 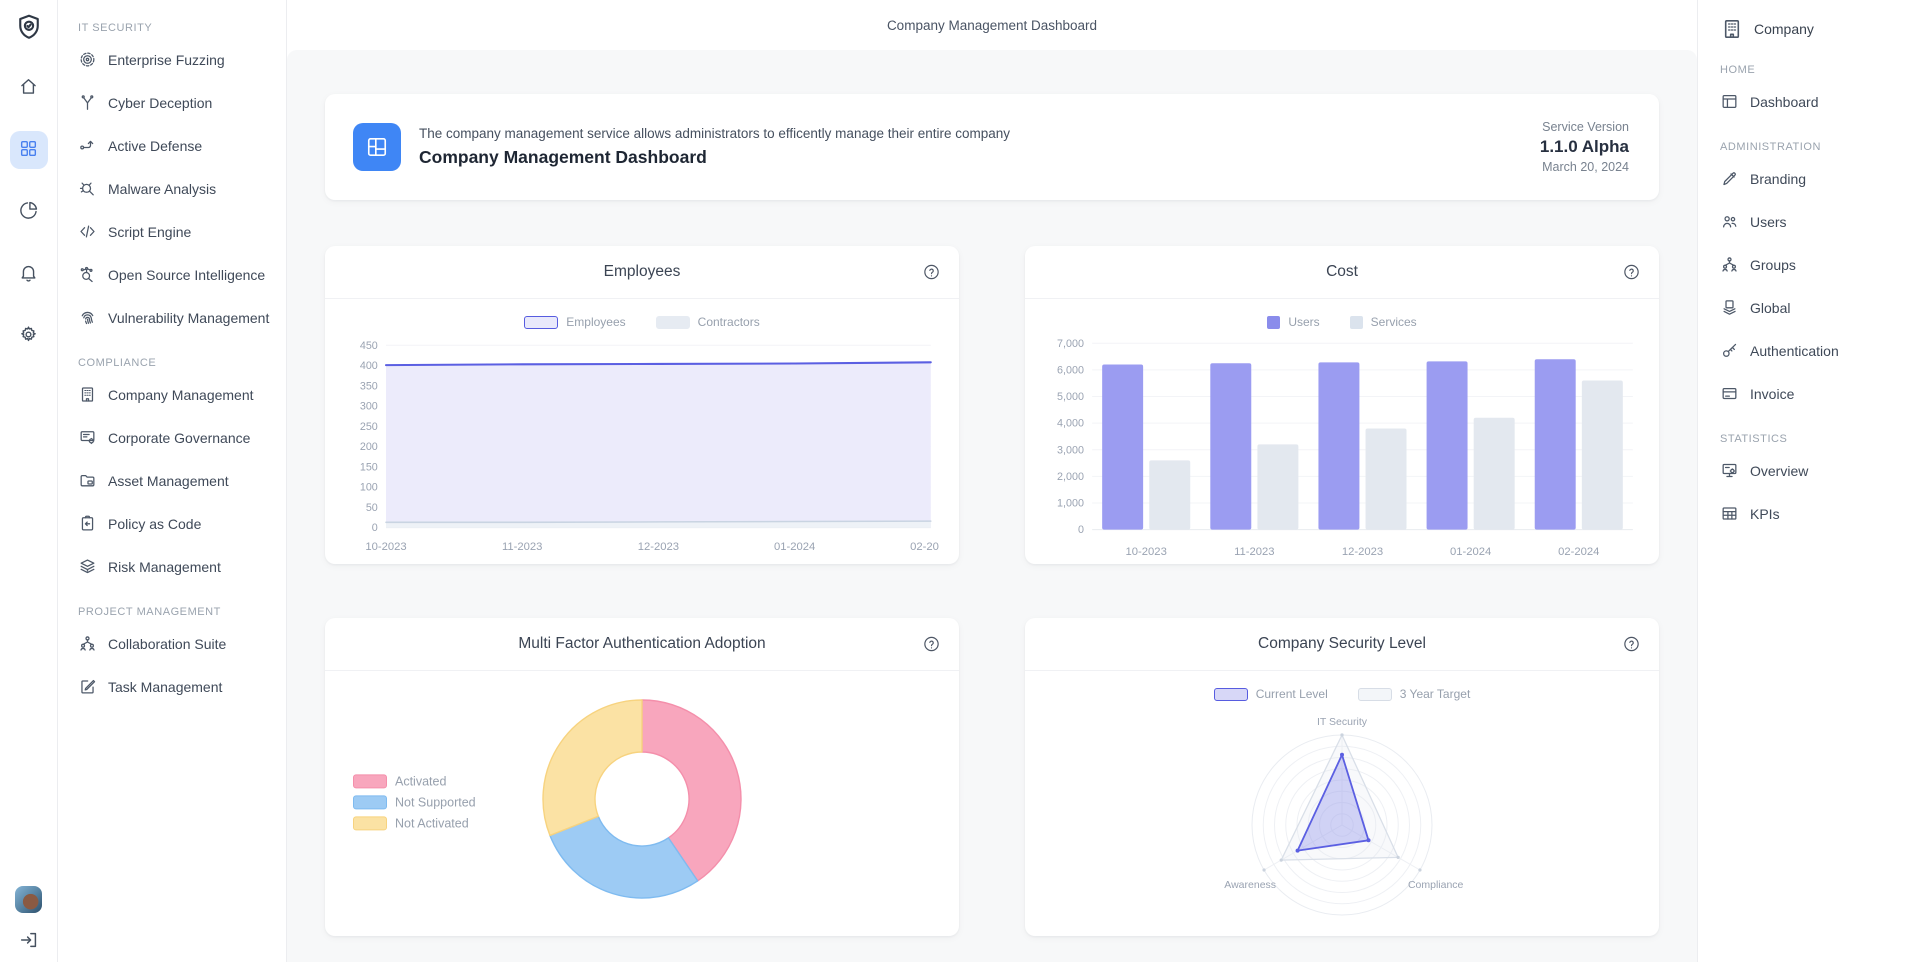 I want to click on sidebar-item-label: KPIs, so click(x=1765, y=513).